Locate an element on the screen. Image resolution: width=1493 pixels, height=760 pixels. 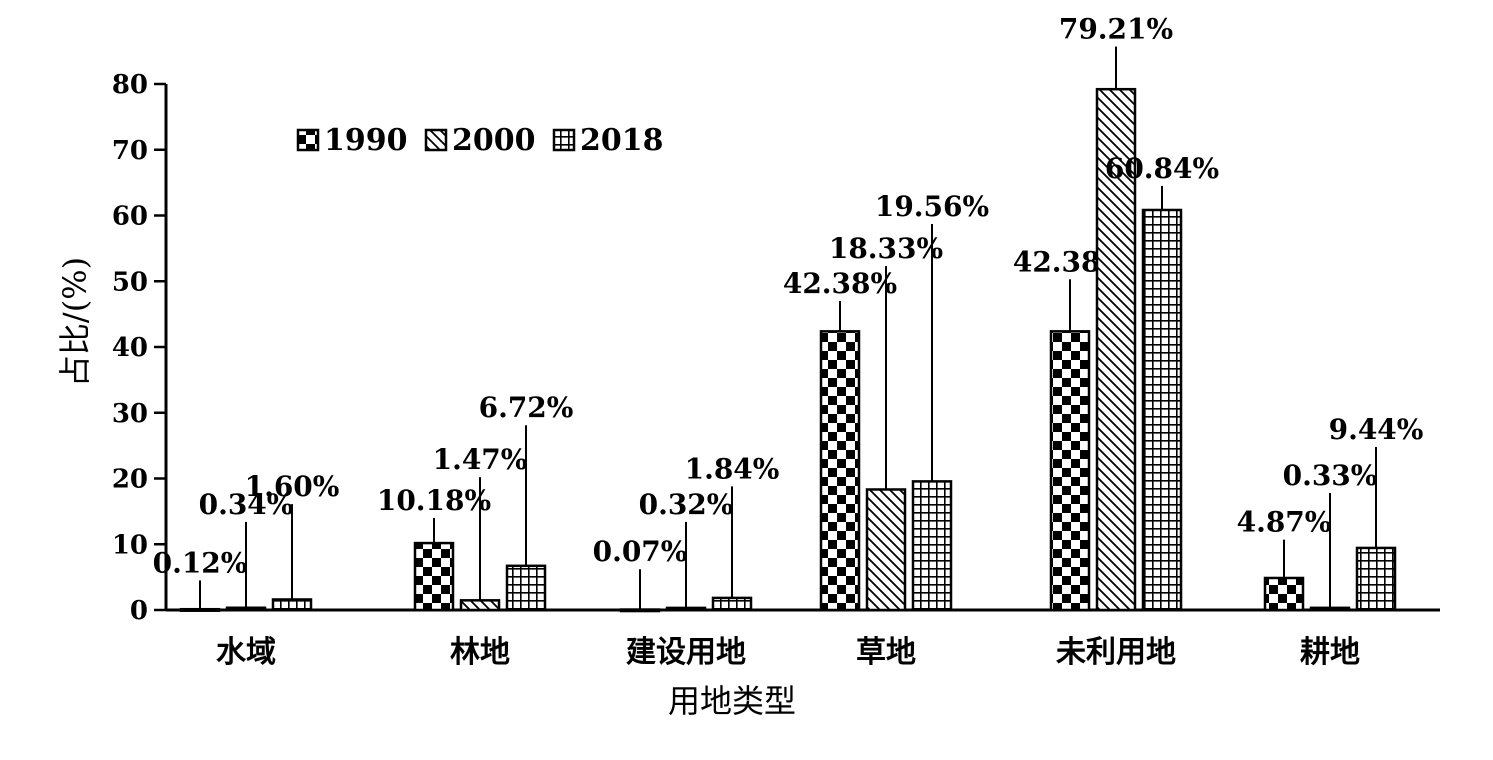
x-tick-label: 草地 is located at coordinates (886, 652).